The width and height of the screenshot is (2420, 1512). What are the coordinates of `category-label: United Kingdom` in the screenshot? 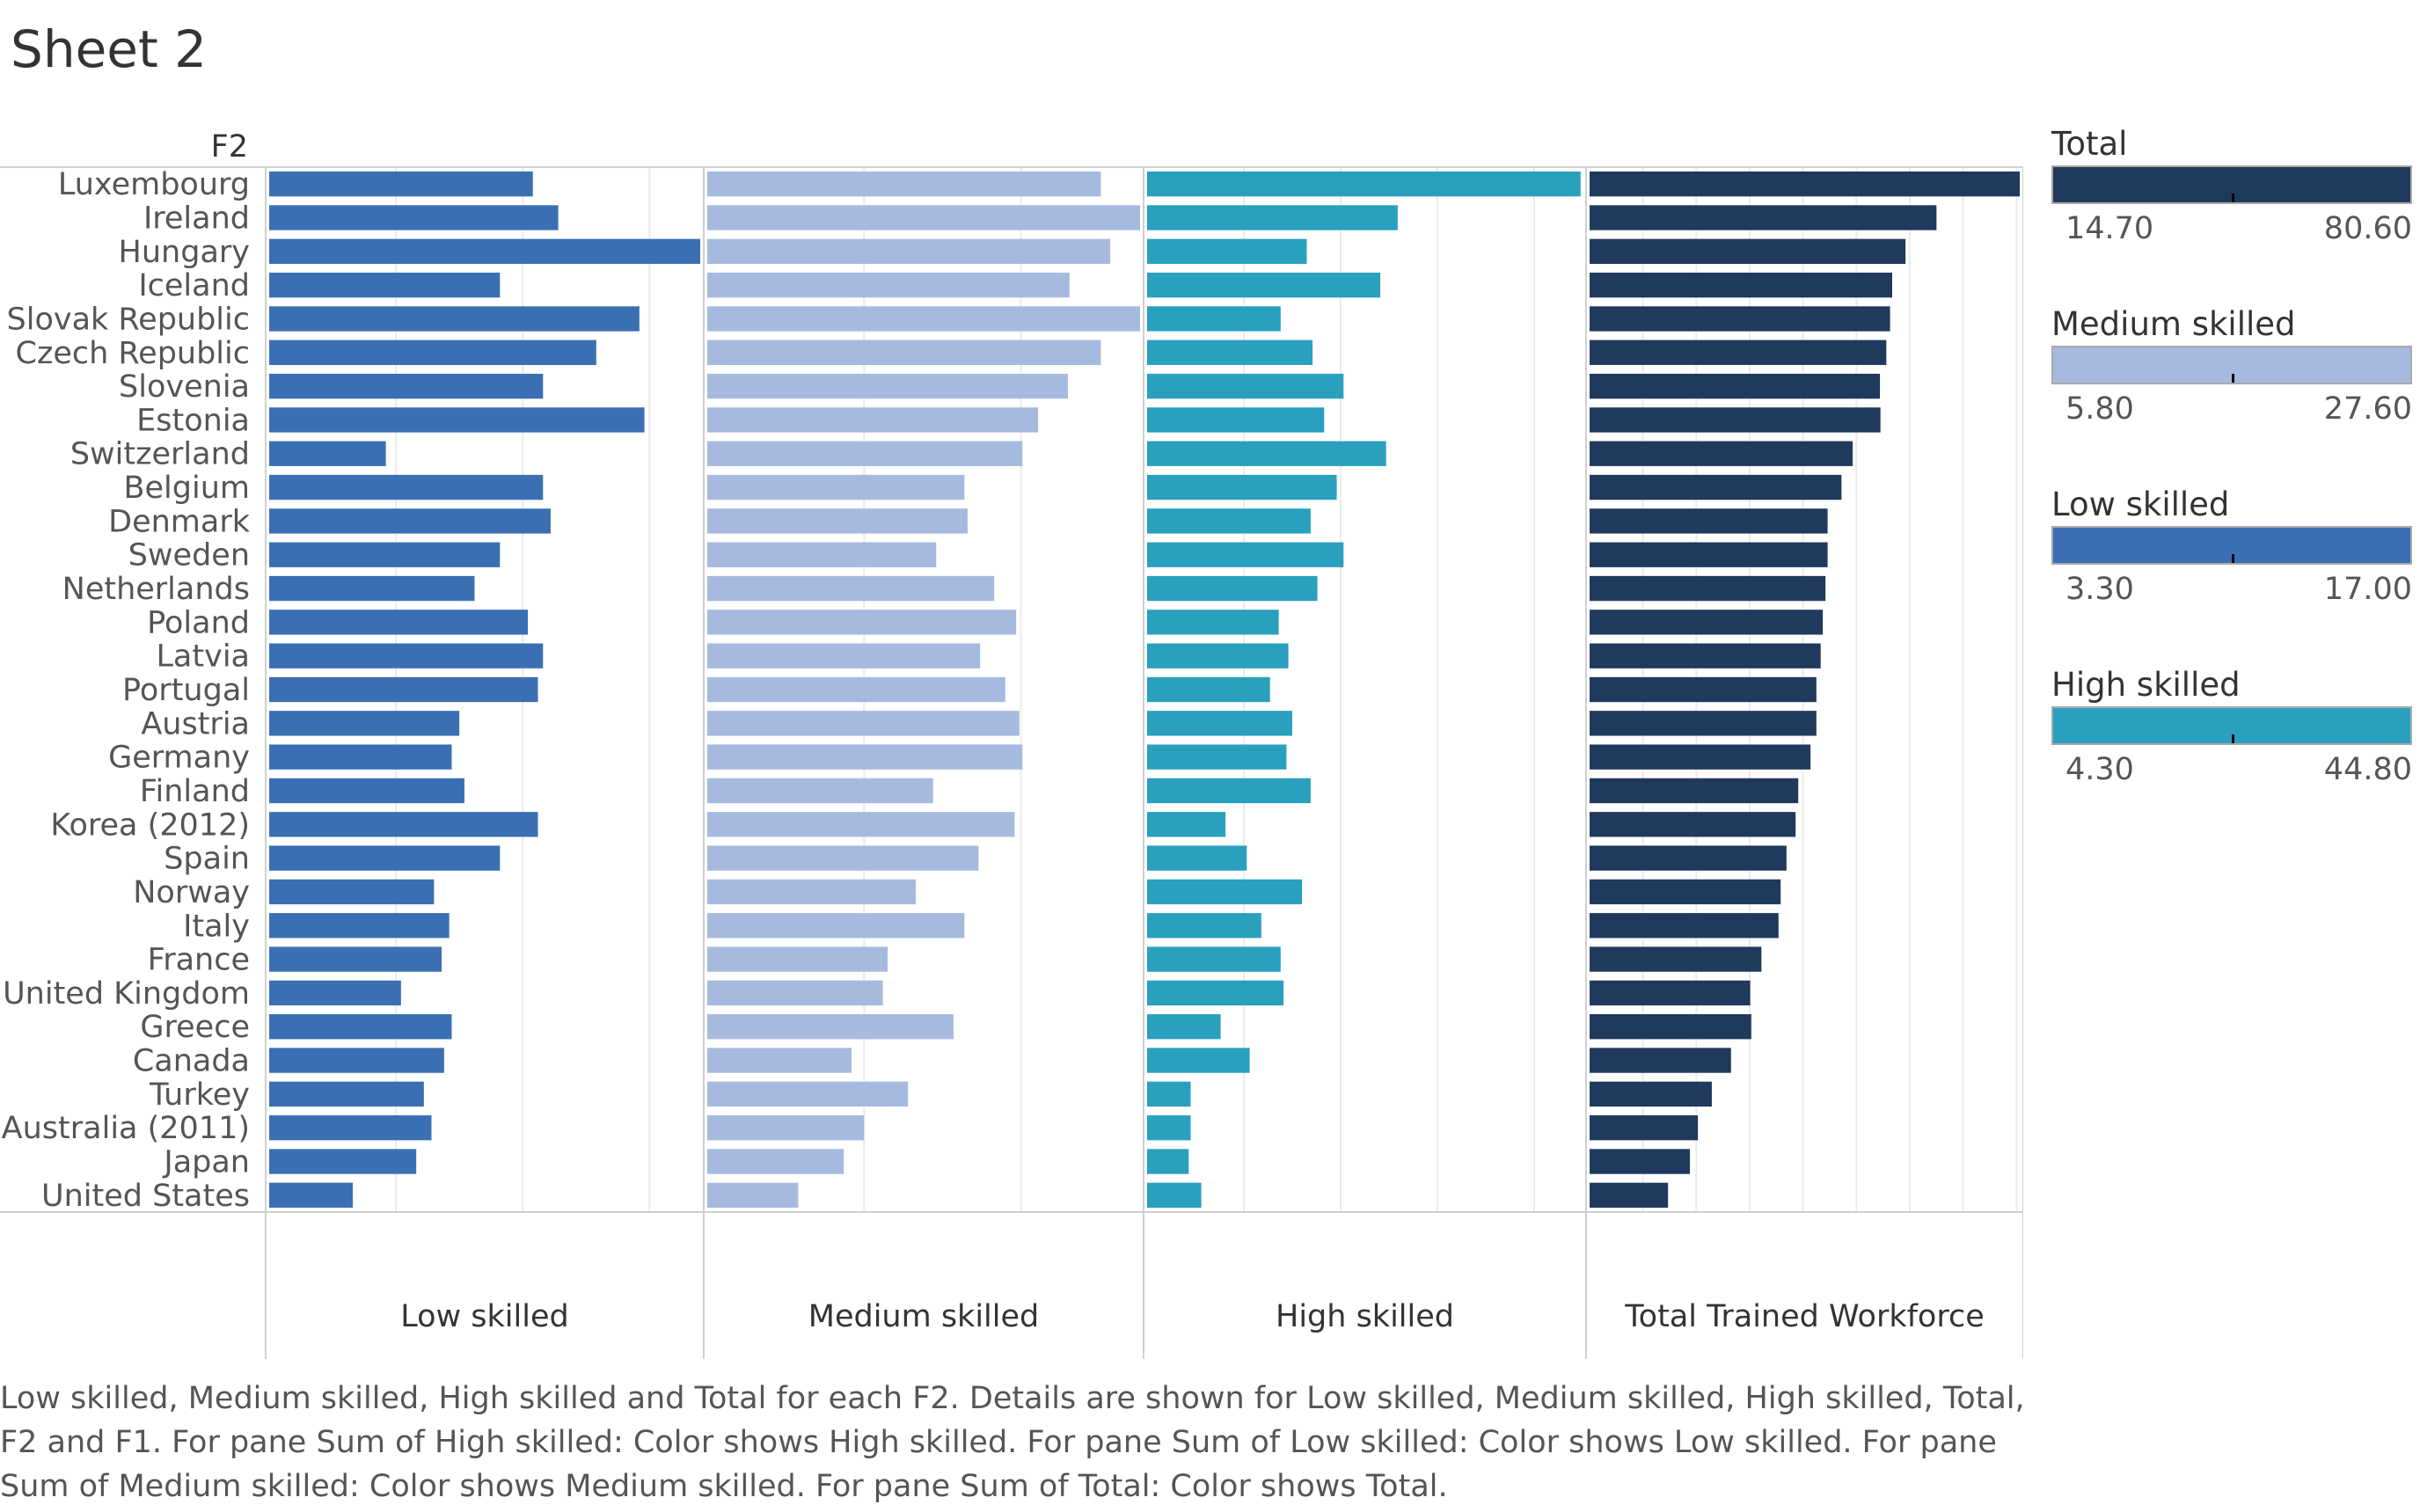 It's located at (127, 994).